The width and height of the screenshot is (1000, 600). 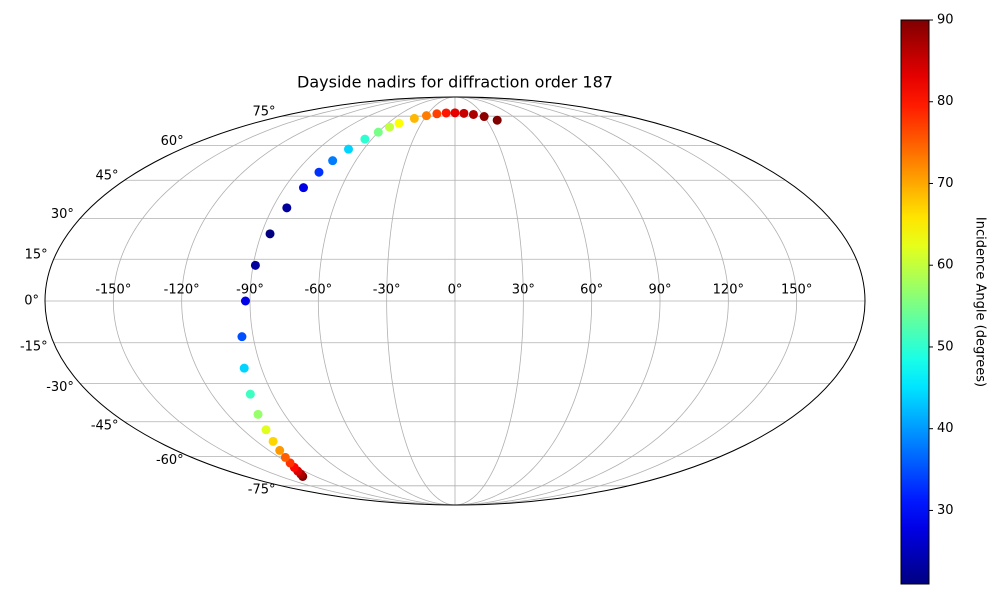 What do you see at coordinates (60, 387) in the screenshot?
I see `y-tick-label: -30°` at bounding box center [60, 387].